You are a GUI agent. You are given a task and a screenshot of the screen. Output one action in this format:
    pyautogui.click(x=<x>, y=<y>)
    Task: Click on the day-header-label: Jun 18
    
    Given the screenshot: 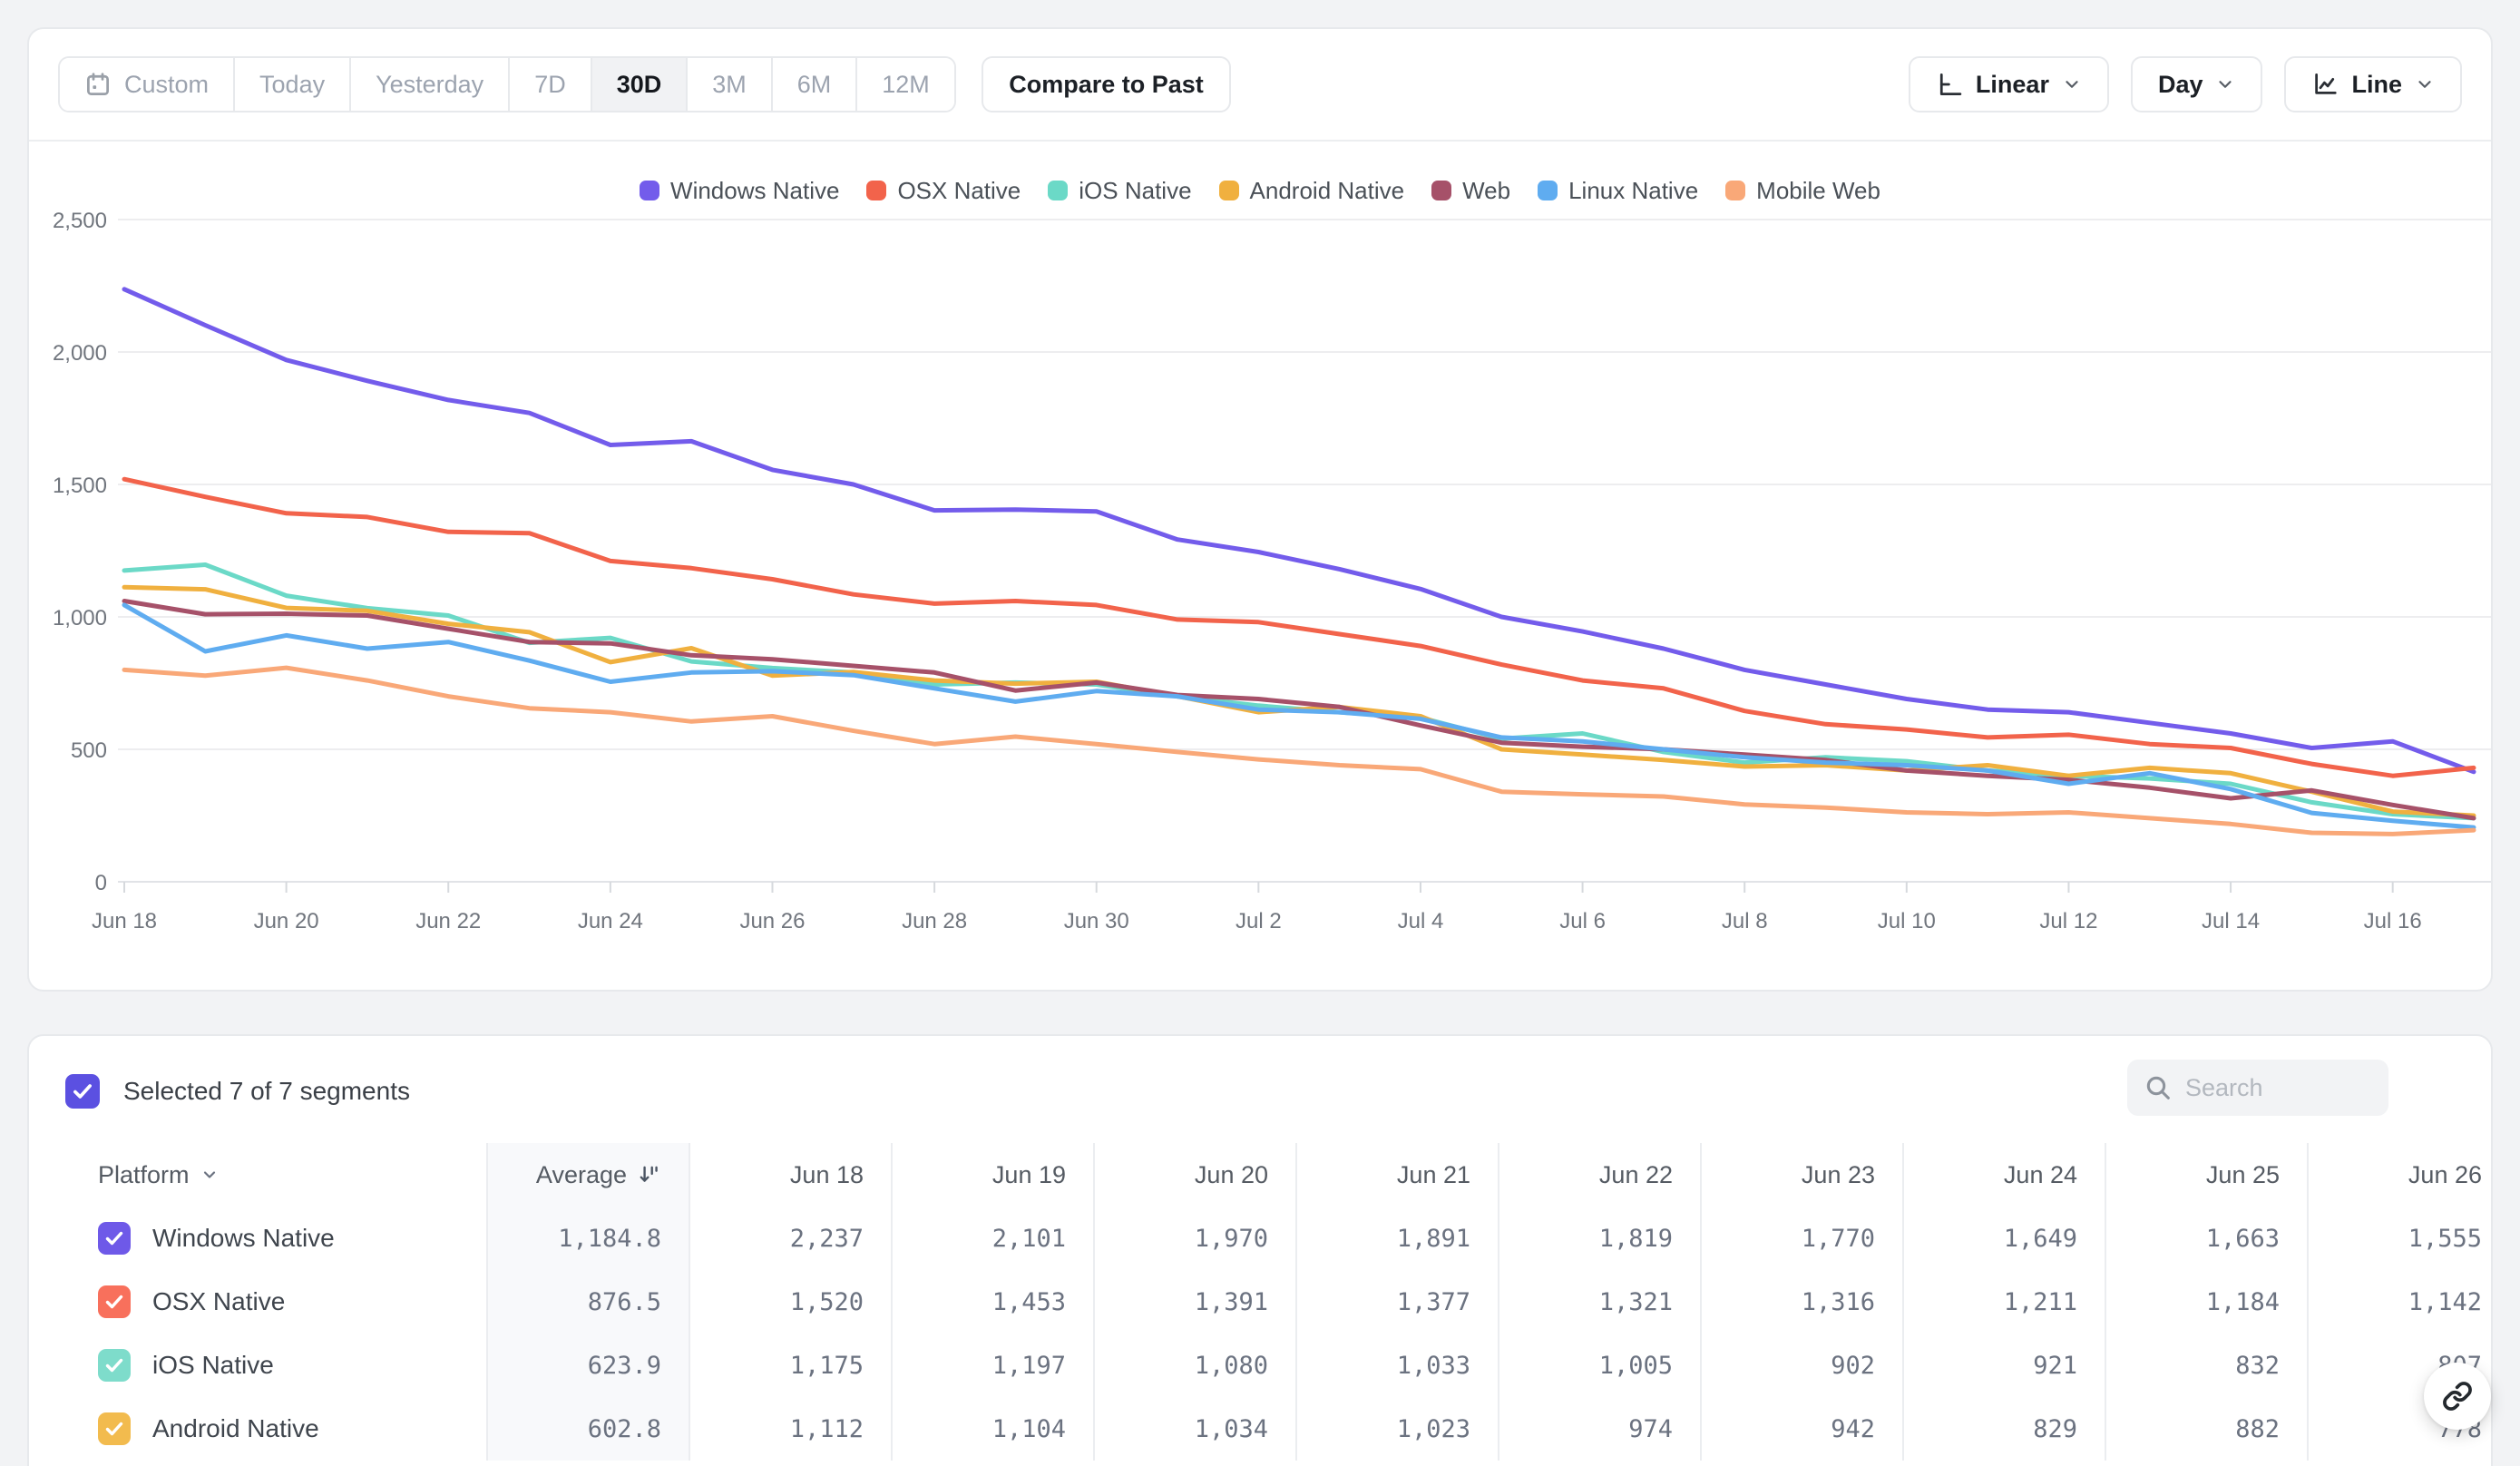 What is the action you would take?
    pyautogui.click(x=827, y=1174)
    